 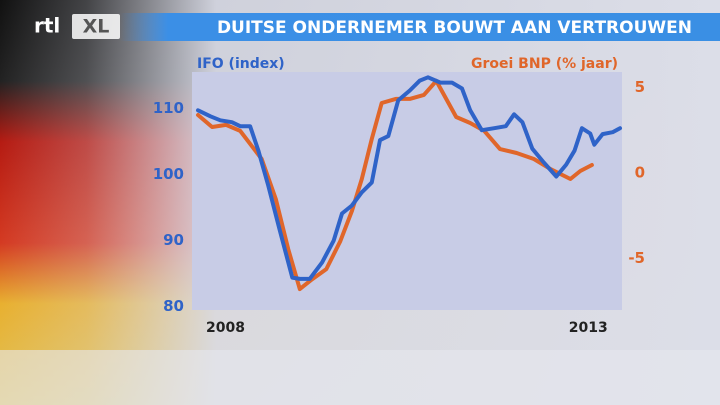 What do you see at coordinates (588, 328) in the screenshot?
I see `x-tick-label: 2013` at bounding box center [588, 328].